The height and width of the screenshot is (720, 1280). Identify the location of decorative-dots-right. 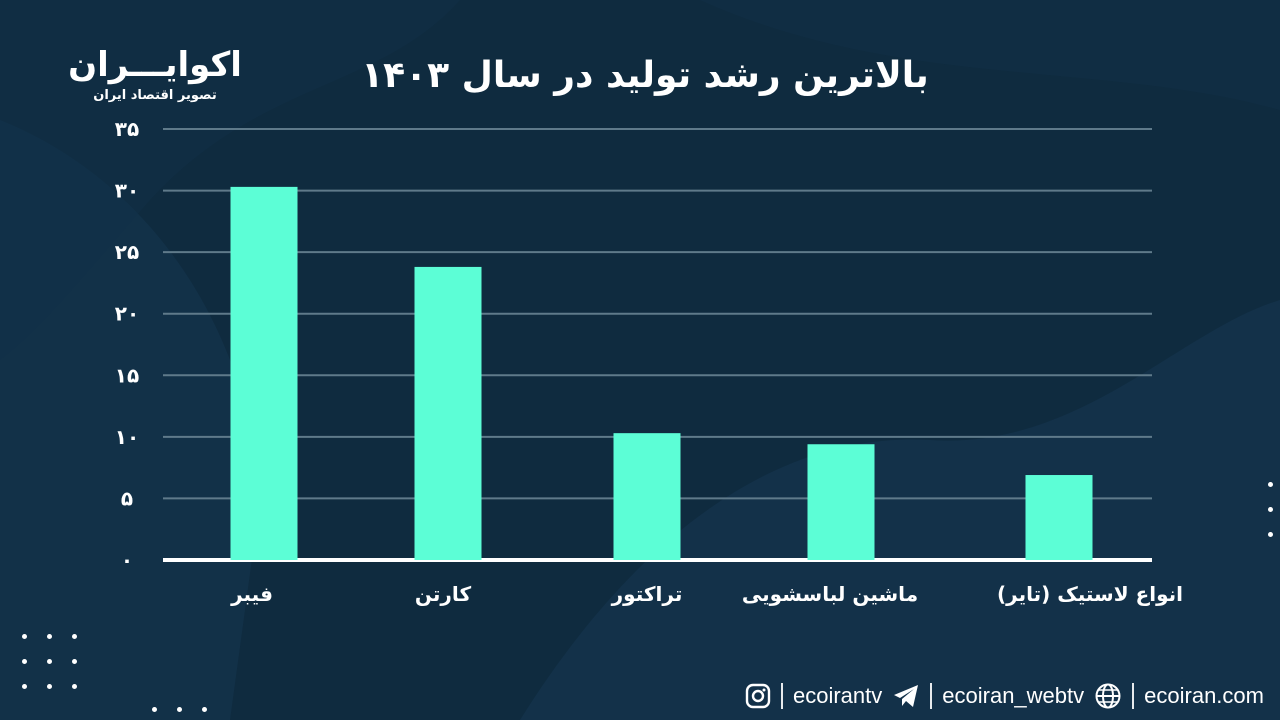
(1272, 512).